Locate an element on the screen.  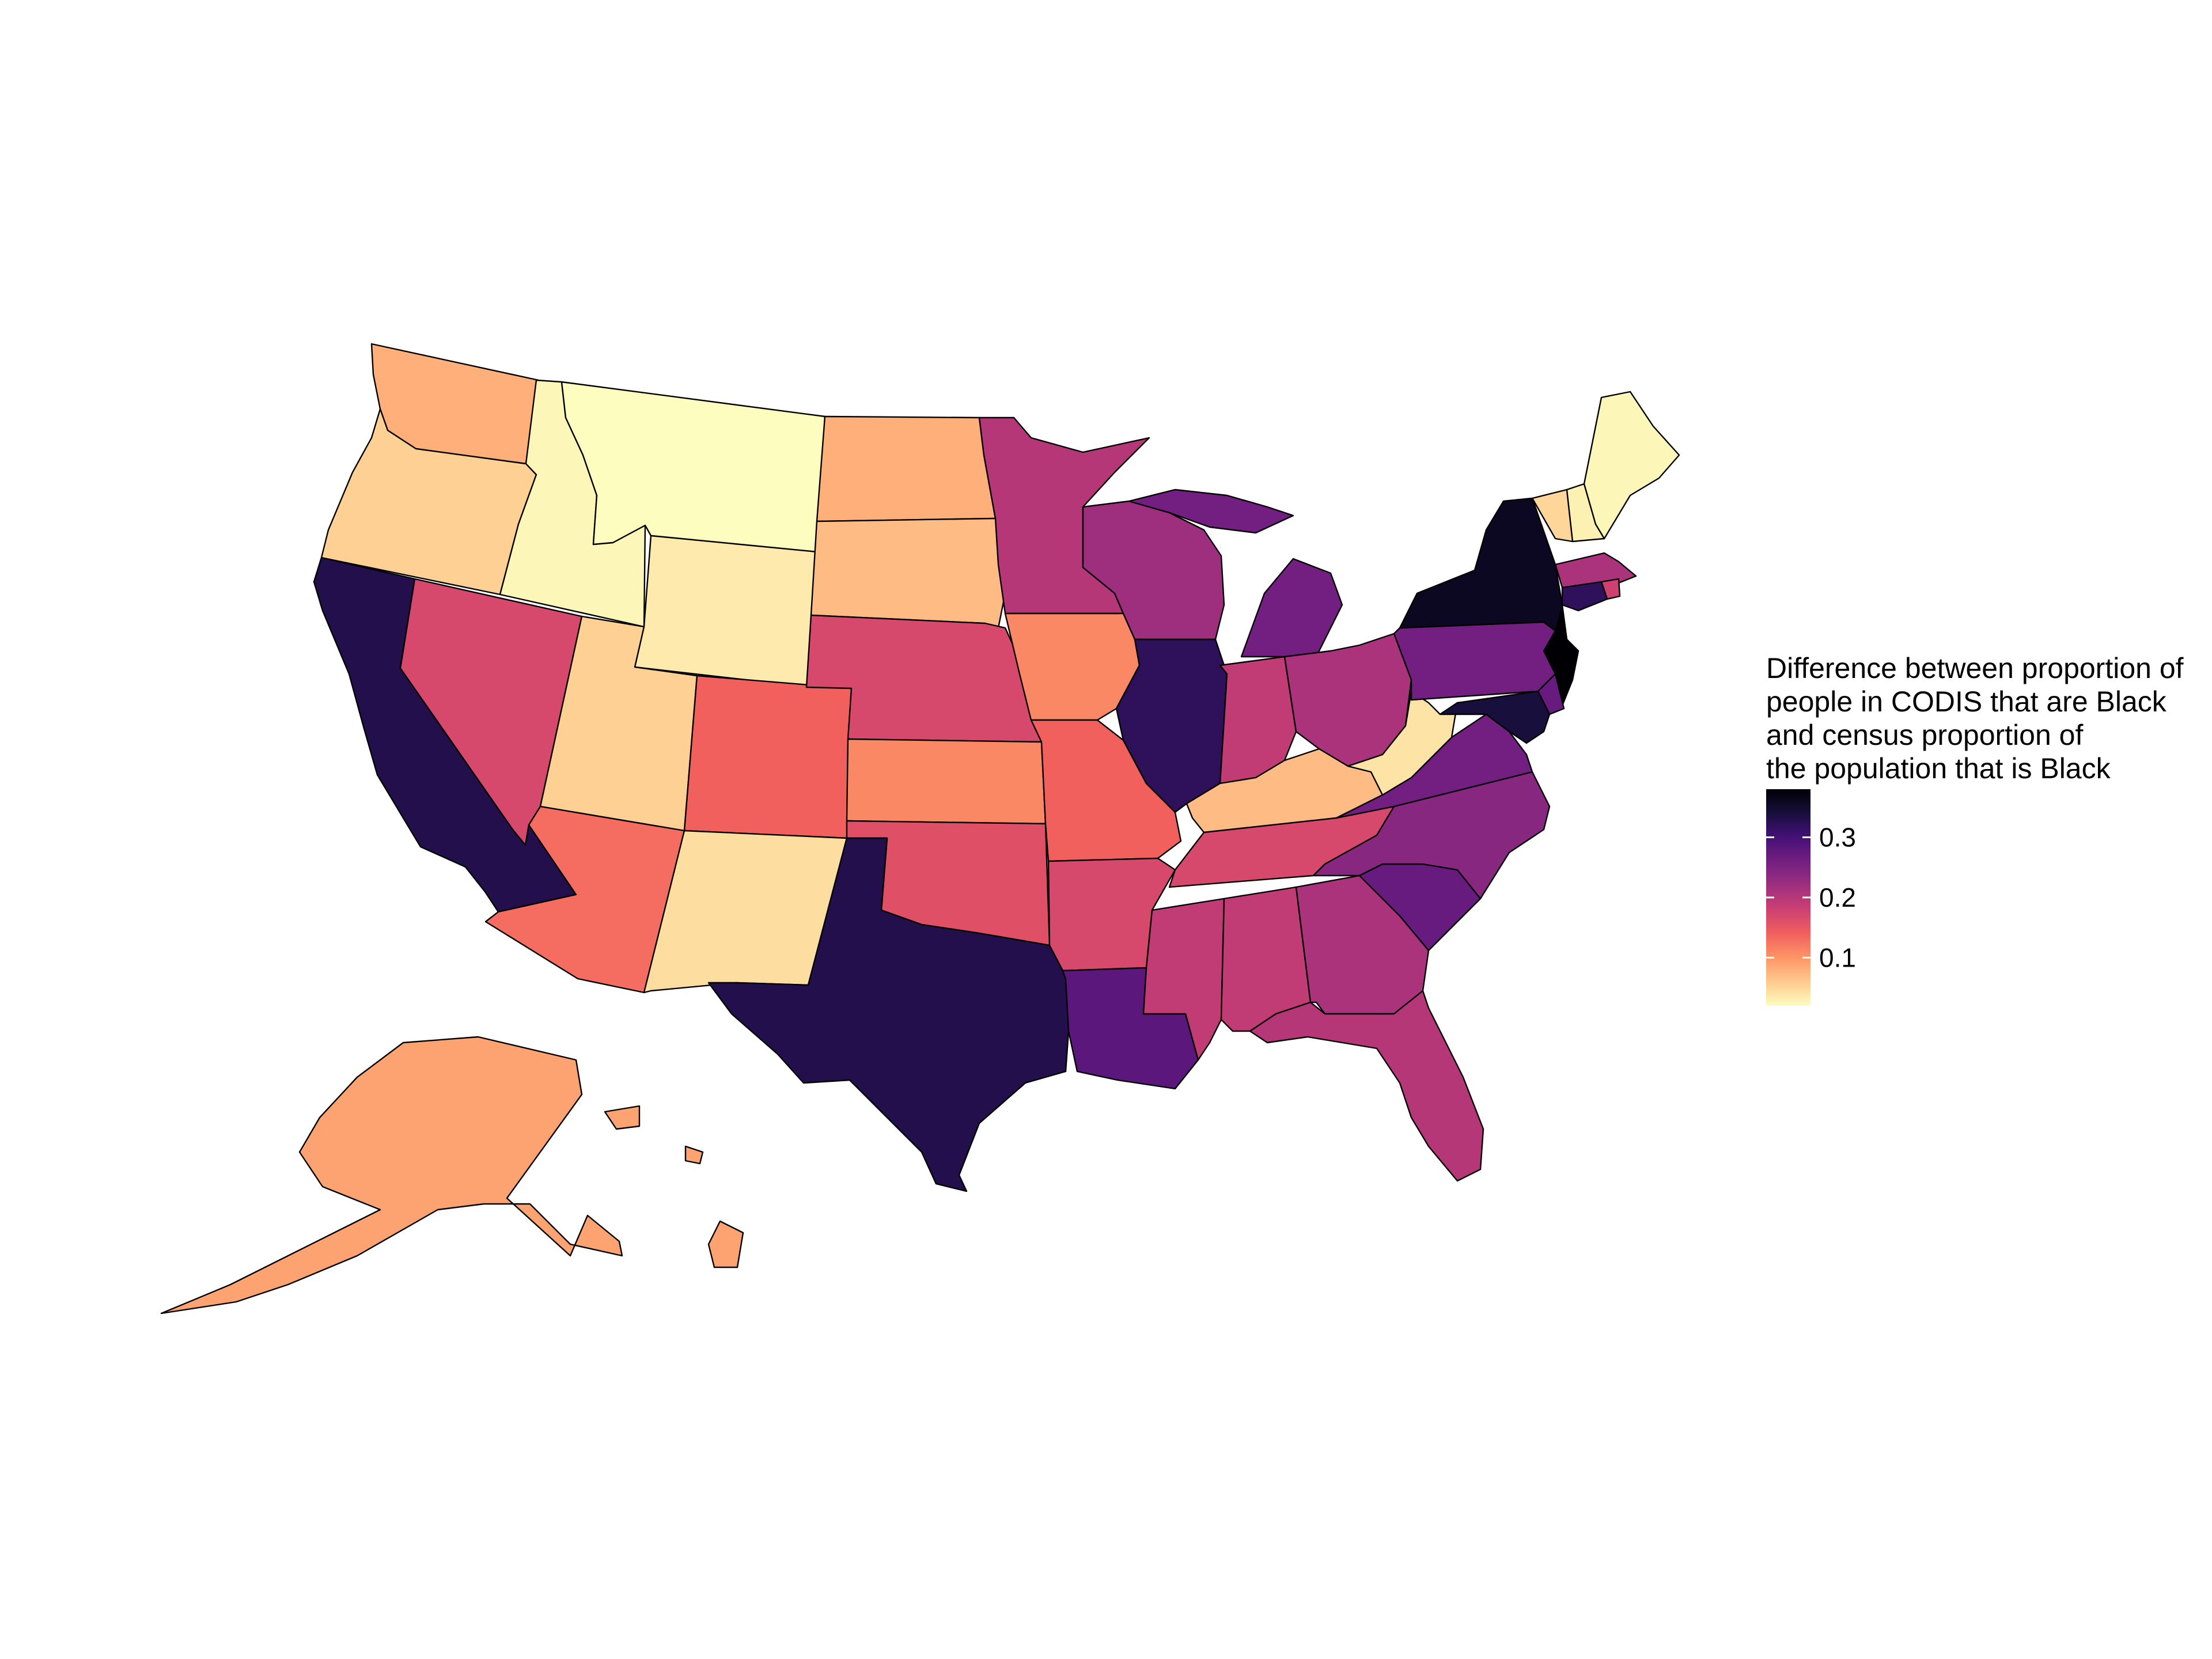
state-ak is located at coordinates (391, 1175).